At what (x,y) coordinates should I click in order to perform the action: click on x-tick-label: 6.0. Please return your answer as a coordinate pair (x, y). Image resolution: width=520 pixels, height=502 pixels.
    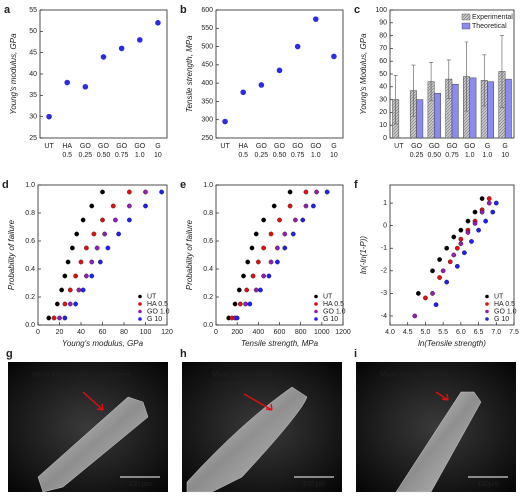
    Looking at the image, I should click on (461, 332).